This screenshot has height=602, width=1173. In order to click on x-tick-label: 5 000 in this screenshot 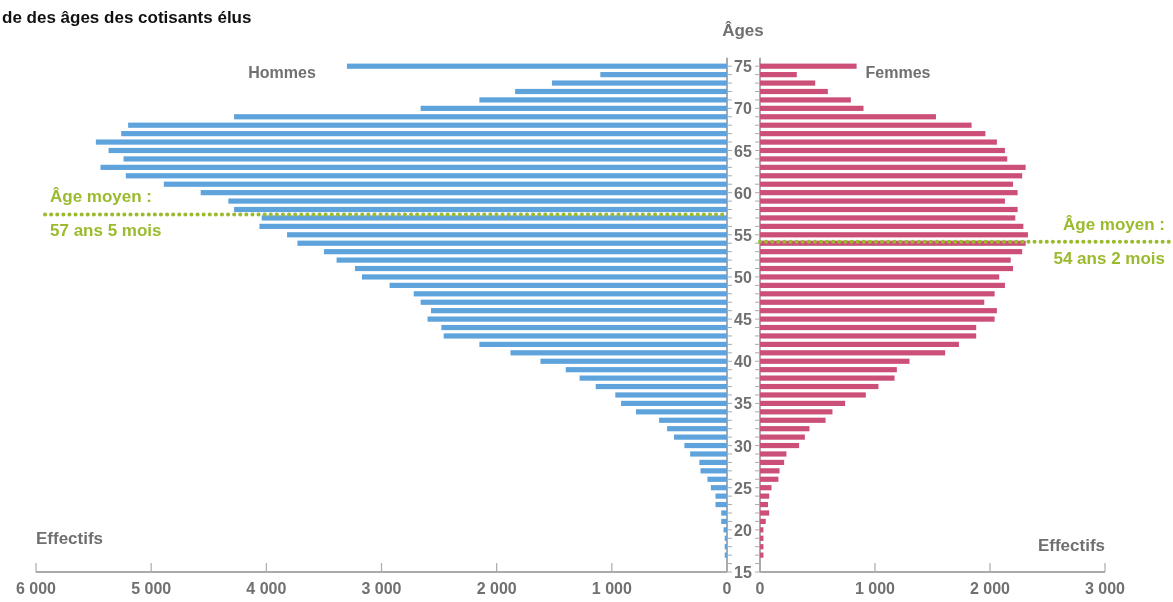, I will do `click(151, 588)`.